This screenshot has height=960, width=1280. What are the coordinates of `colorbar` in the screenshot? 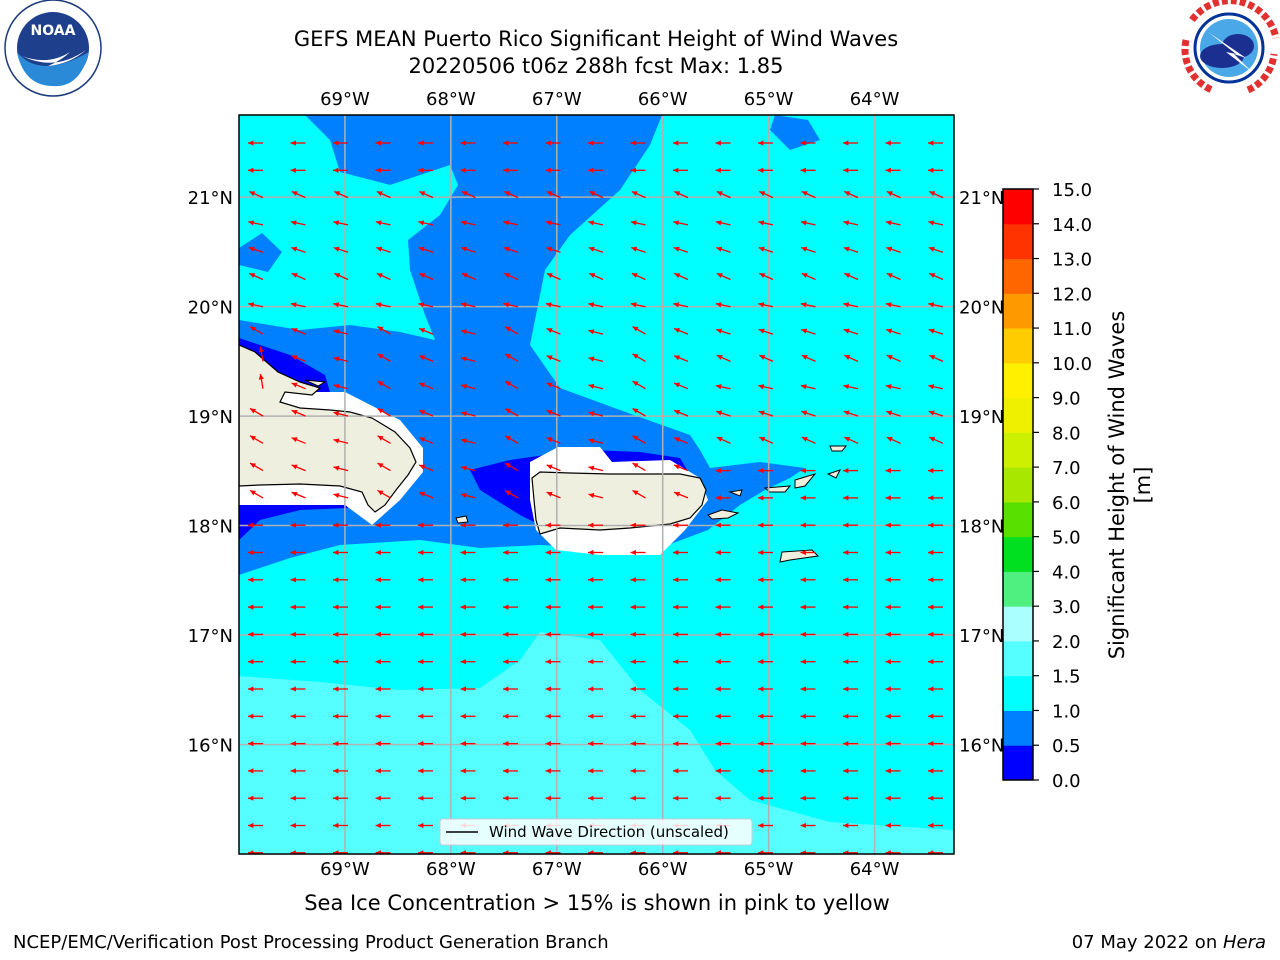 It's located at (1018, 484).